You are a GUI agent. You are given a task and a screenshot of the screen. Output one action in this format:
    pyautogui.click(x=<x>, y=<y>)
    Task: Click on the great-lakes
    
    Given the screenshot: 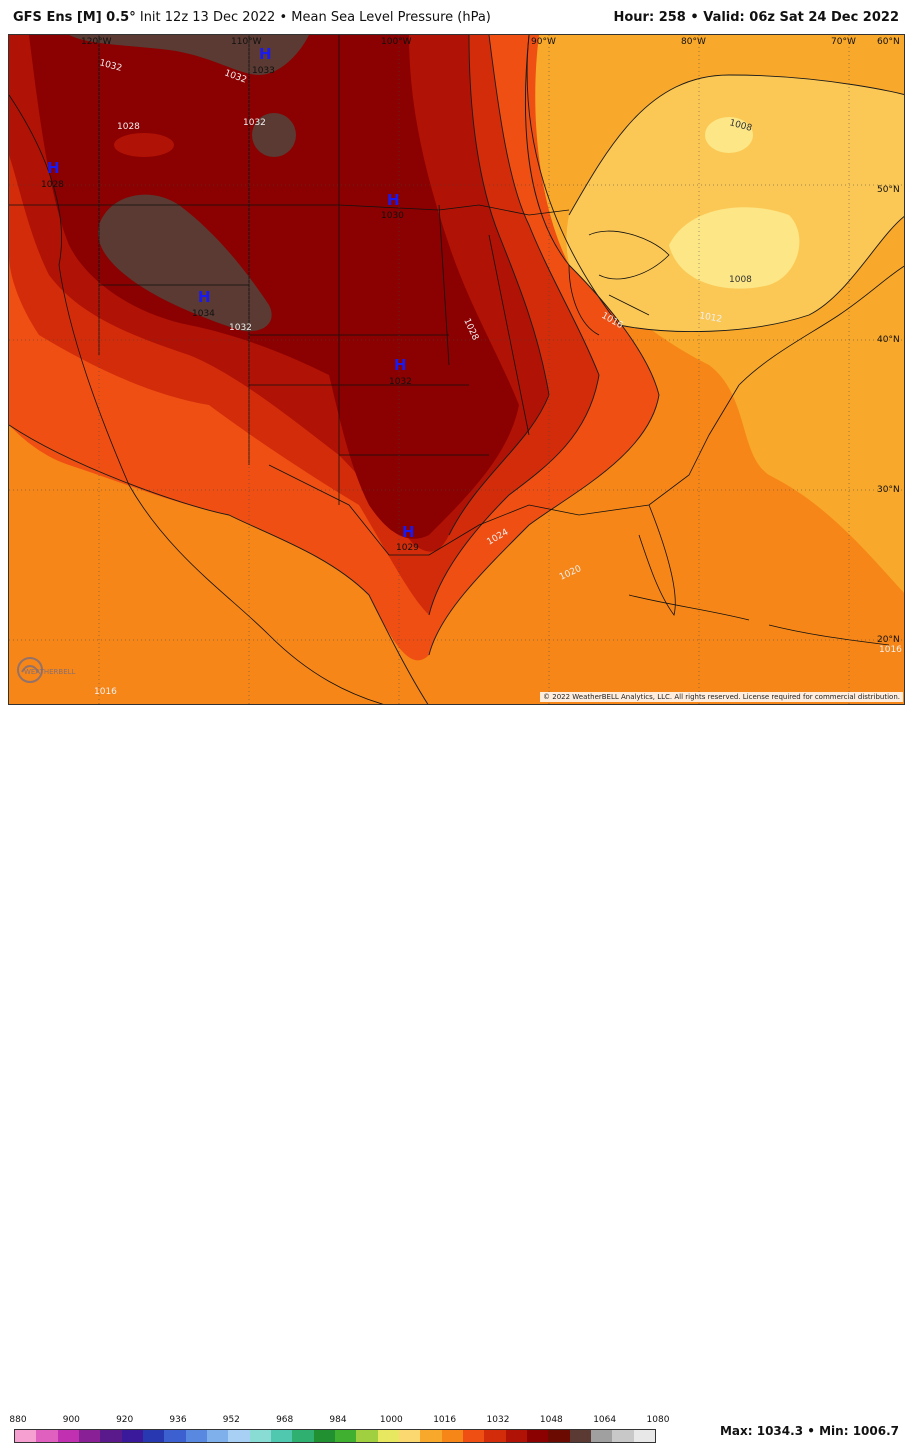 What is the action you would take?
    pyautogui.click(x=619, y=283)
    